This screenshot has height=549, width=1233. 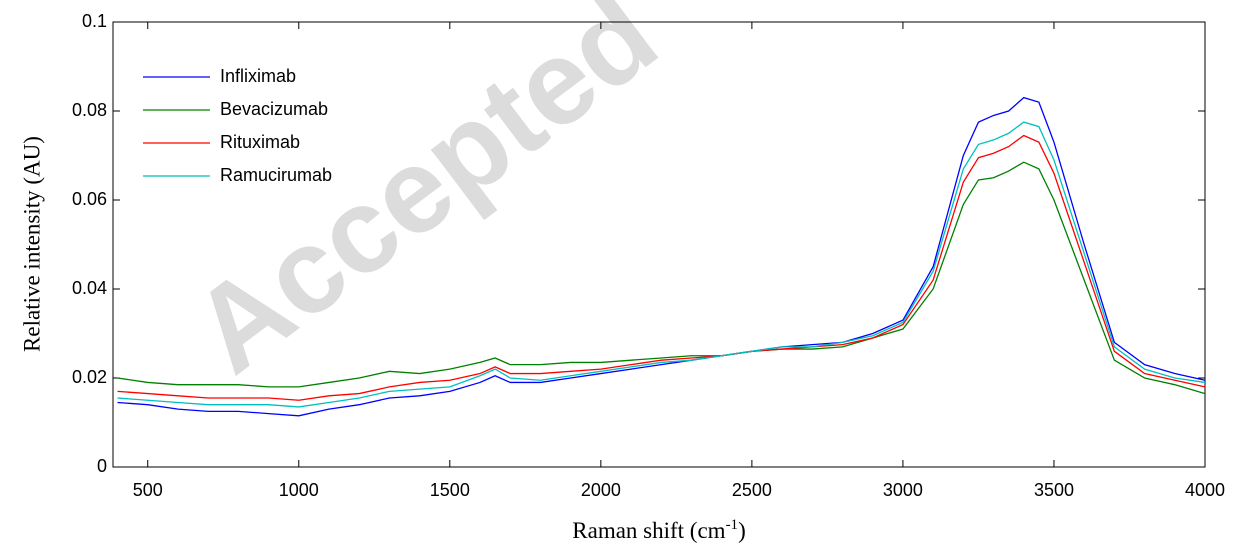 I want to click on y-tick-label: 0.06, so click(x=89, y=199).